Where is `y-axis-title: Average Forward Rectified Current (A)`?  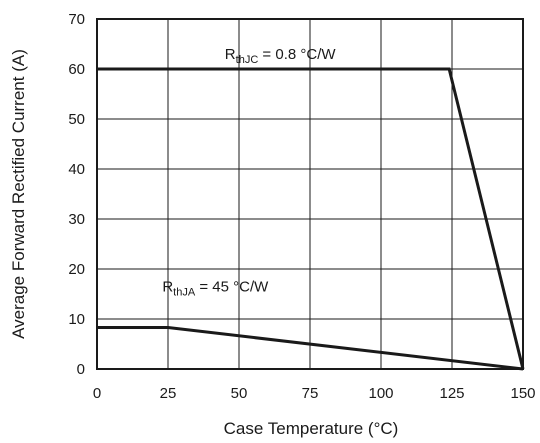 y-axis-title: Average Forward Rectified Current (A) is located at coordinates (18, 194).